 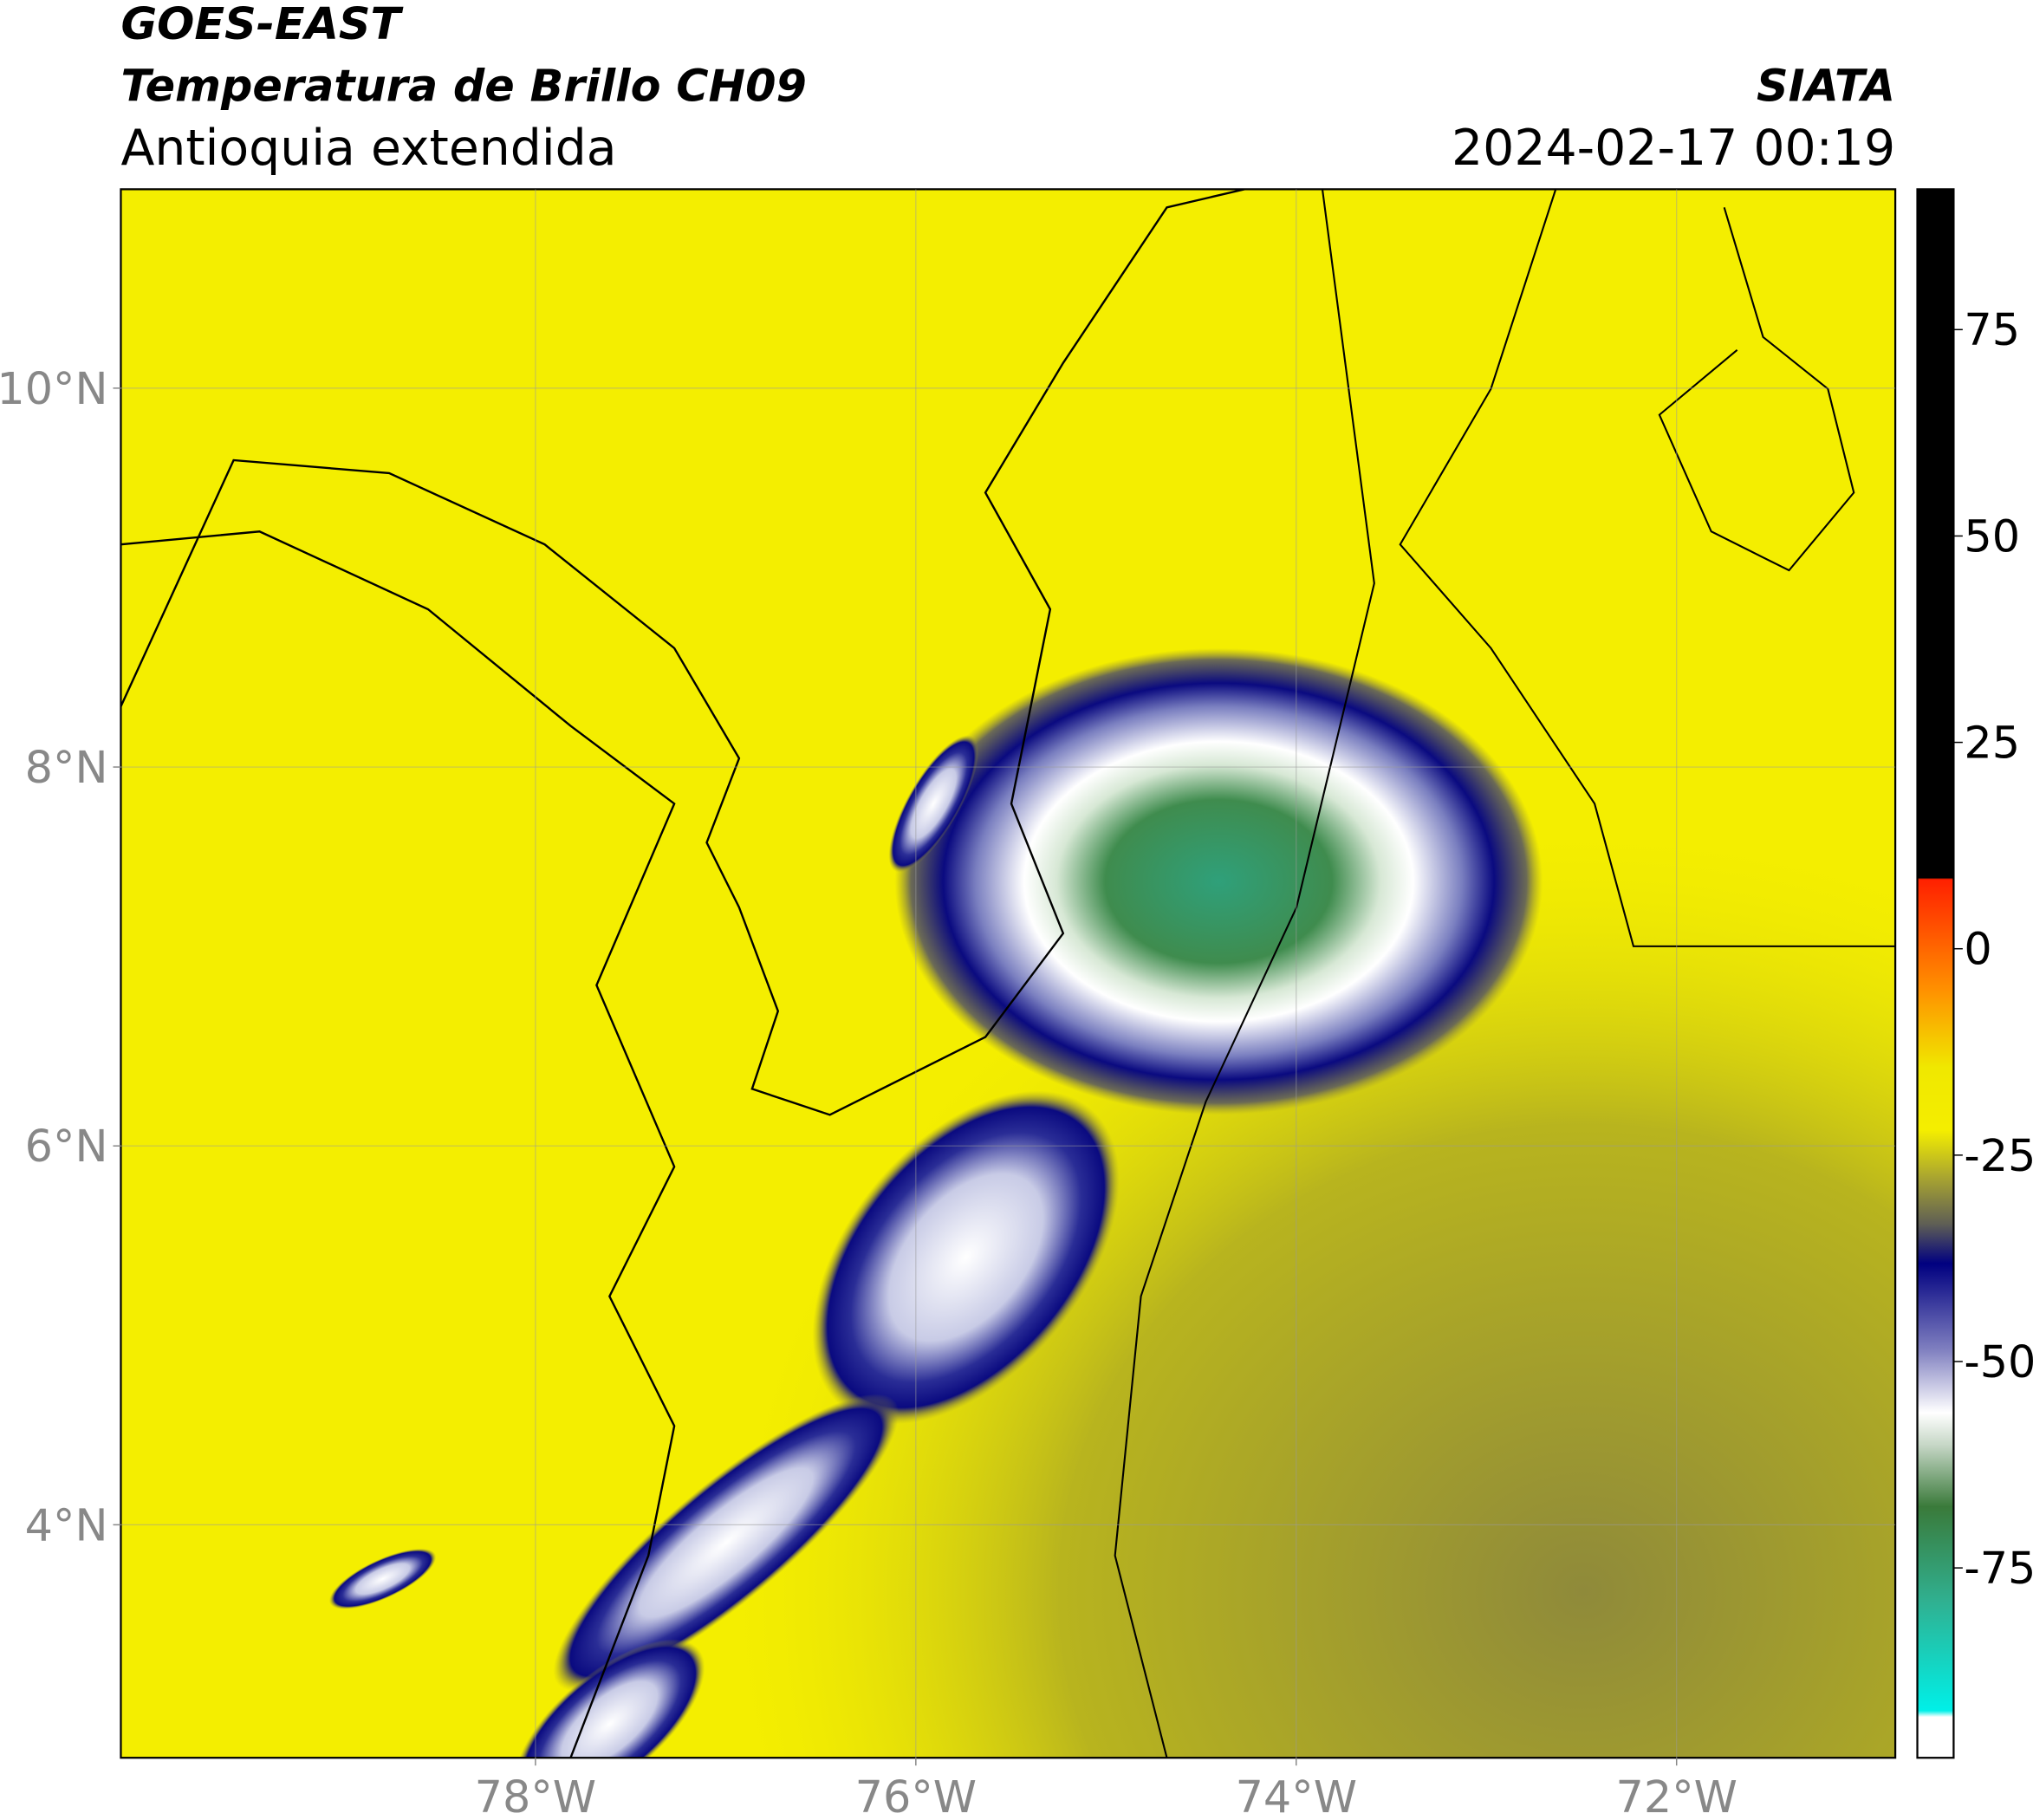 What do you see at coordinates (535, 1795) in the screenshot?
I see `x-tick-label: 78°W` at bounding box center [535, 1795].